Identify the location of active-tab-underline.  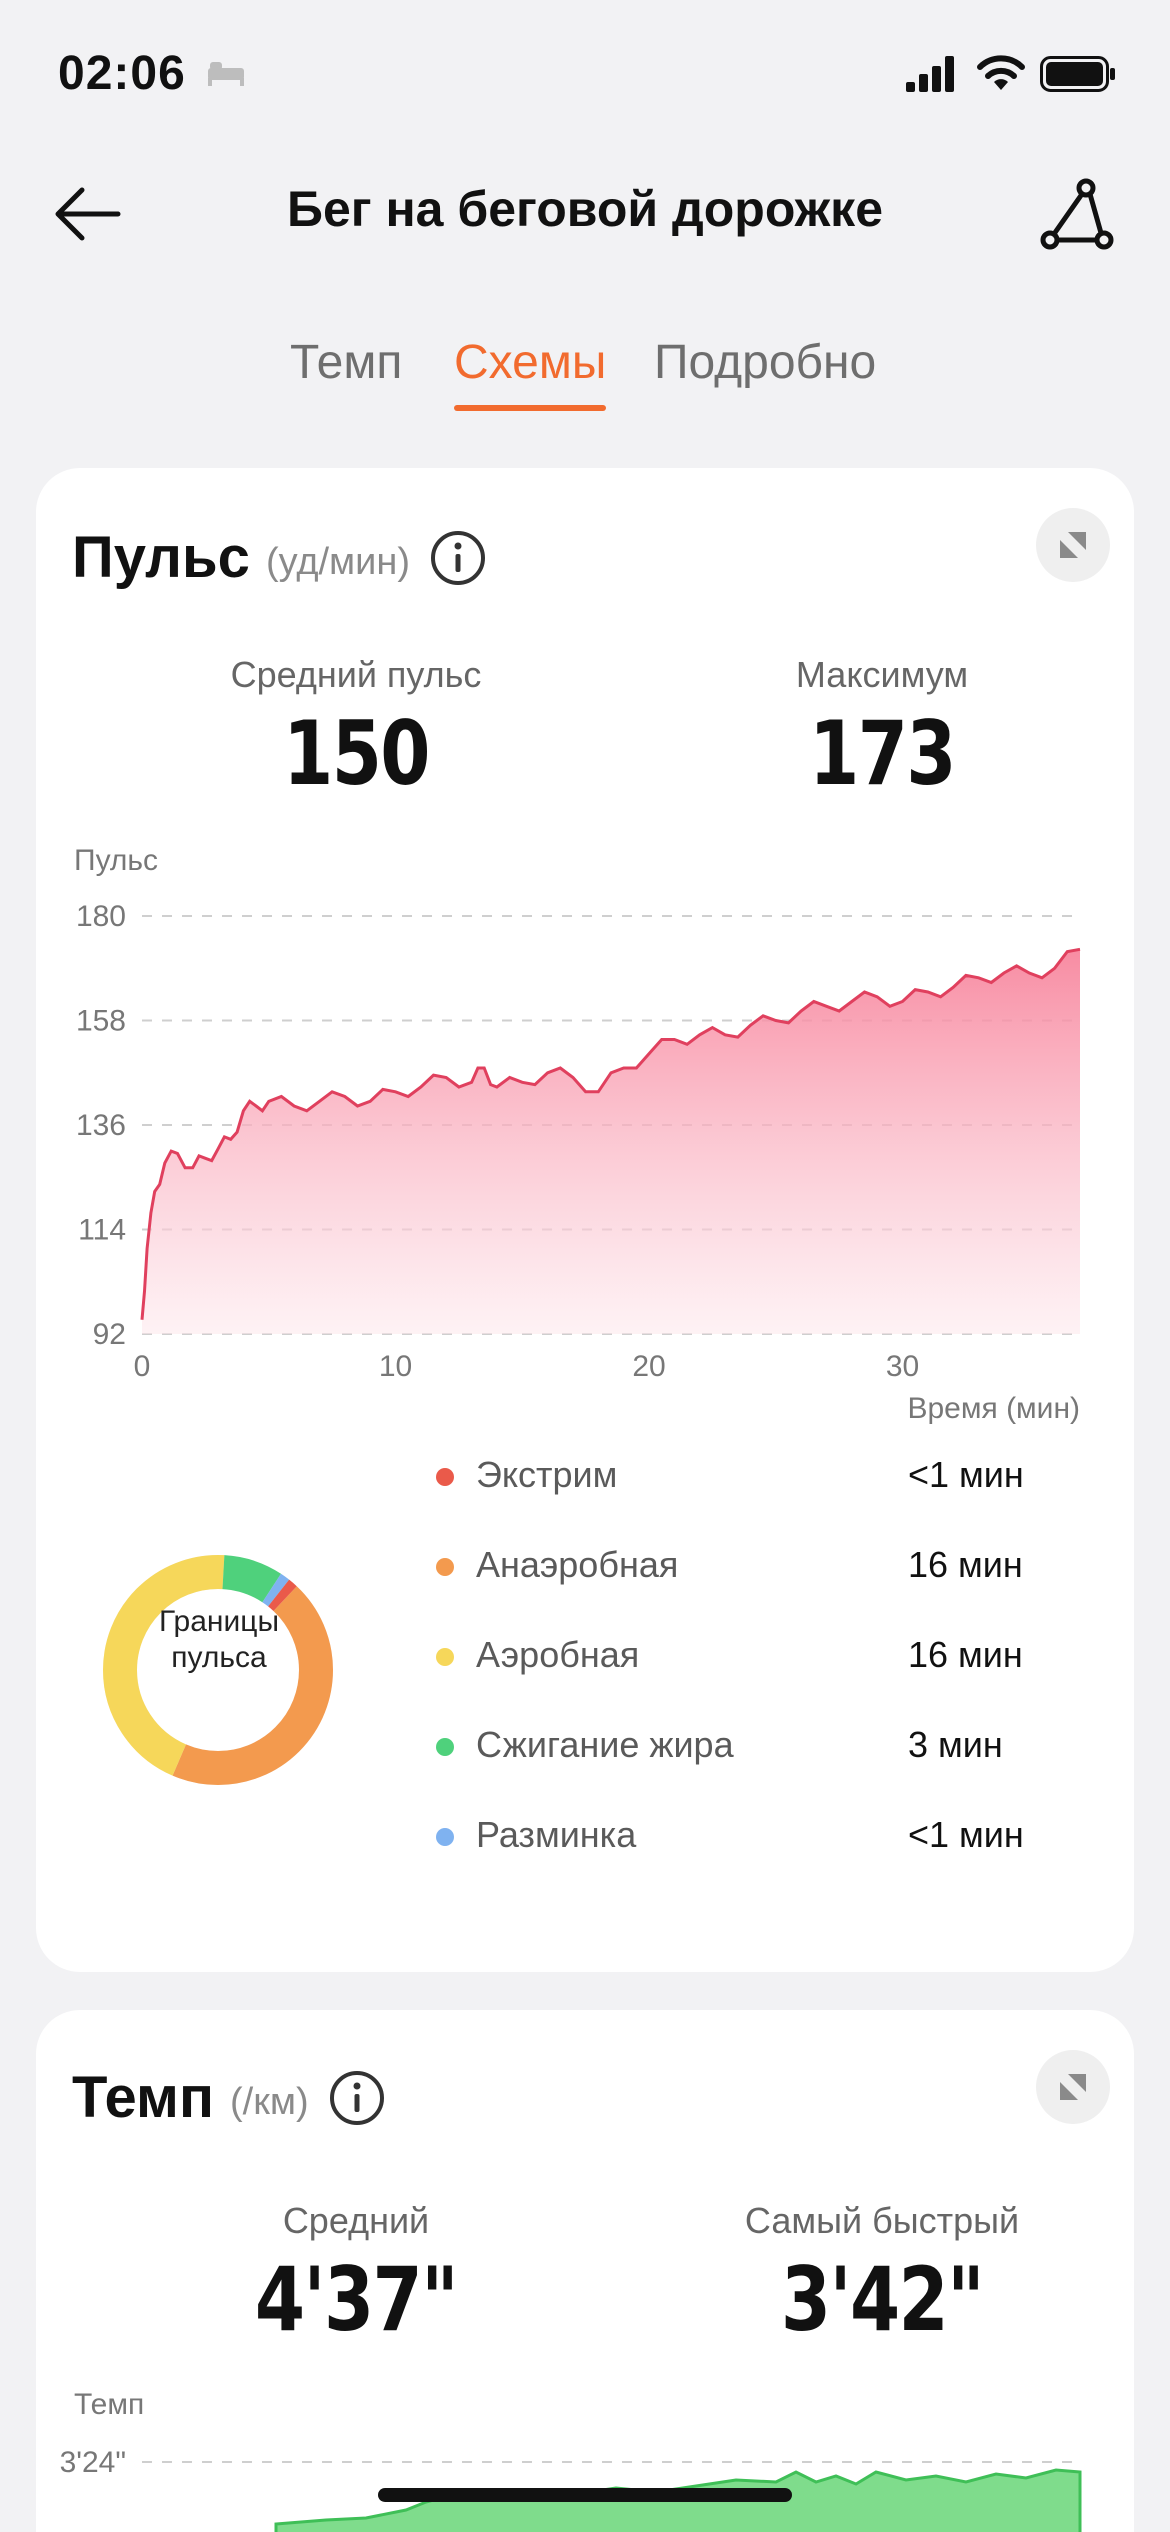
(530, 408).